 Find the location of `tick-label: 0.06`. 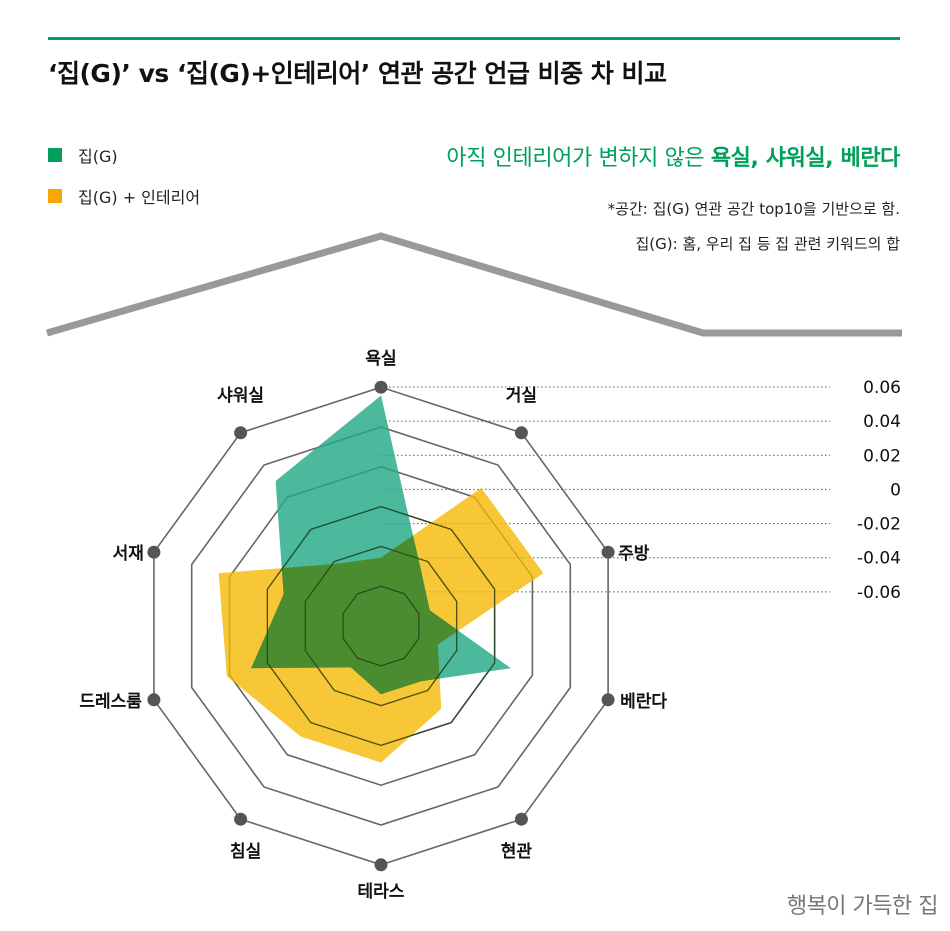

tick-label: 0.06 is located at coordinates (882, 388).